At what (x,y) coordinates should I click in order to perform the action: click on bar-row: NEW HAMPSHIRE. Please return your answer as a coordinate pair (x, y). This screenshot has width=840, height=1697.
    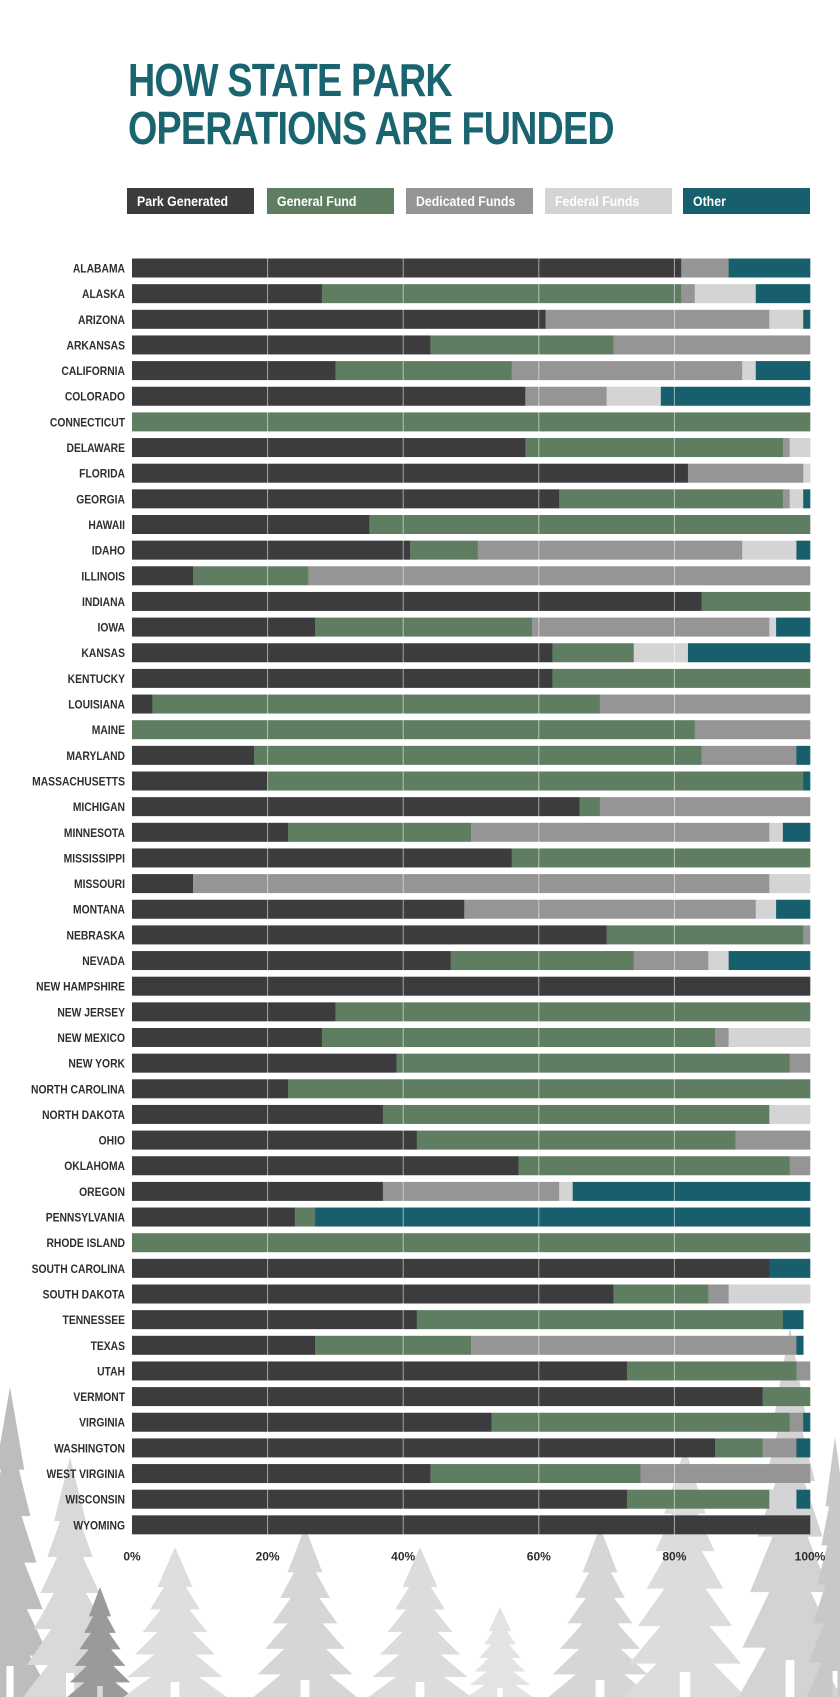
    Looking at the image, I should click on (423, 986).